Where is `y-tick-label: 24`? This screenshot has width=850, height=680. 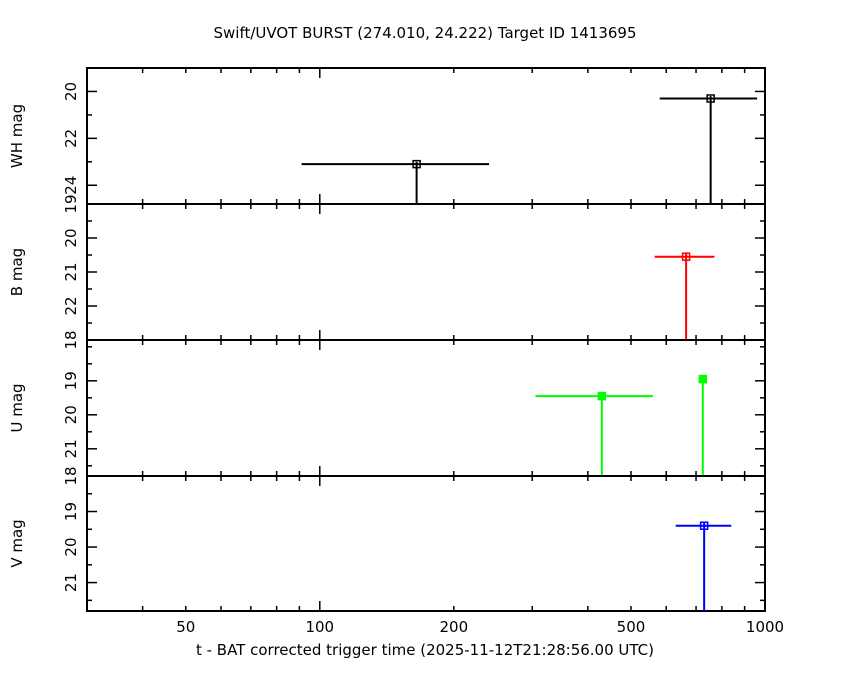
y-tick-label: 24 is located at coordinates (71, 185).